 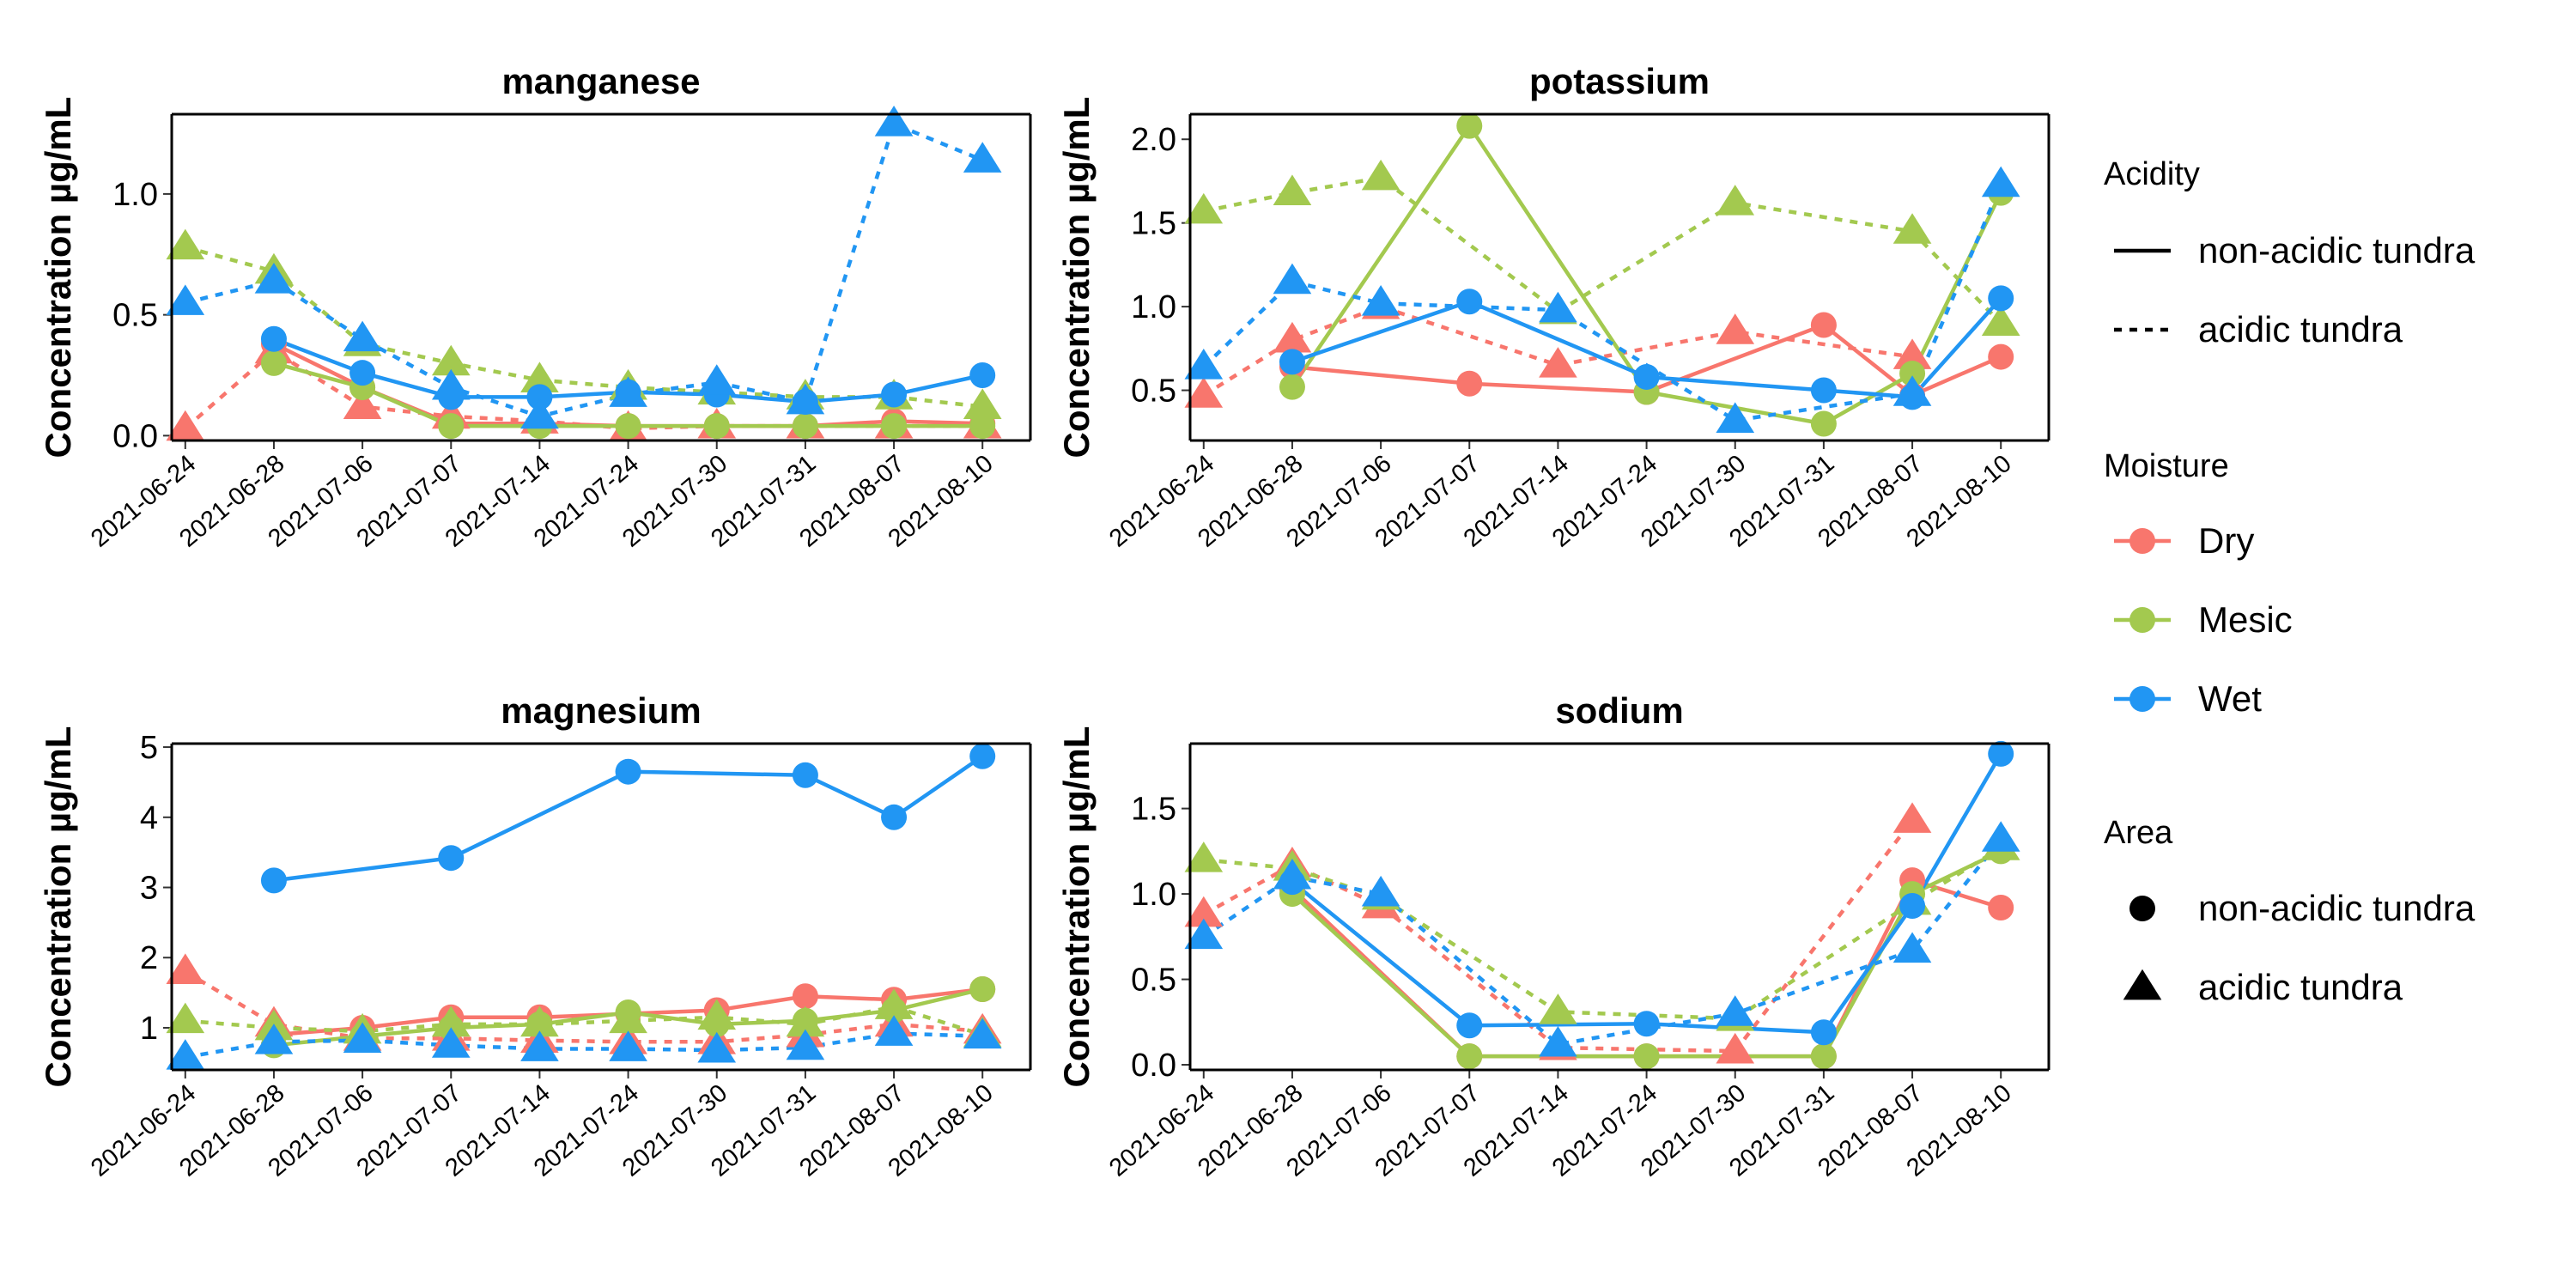 What do you see at coordinates (1619, 711) in the screenshot?
I see `panel-title: sodium` at bounding box center [1619, 711].